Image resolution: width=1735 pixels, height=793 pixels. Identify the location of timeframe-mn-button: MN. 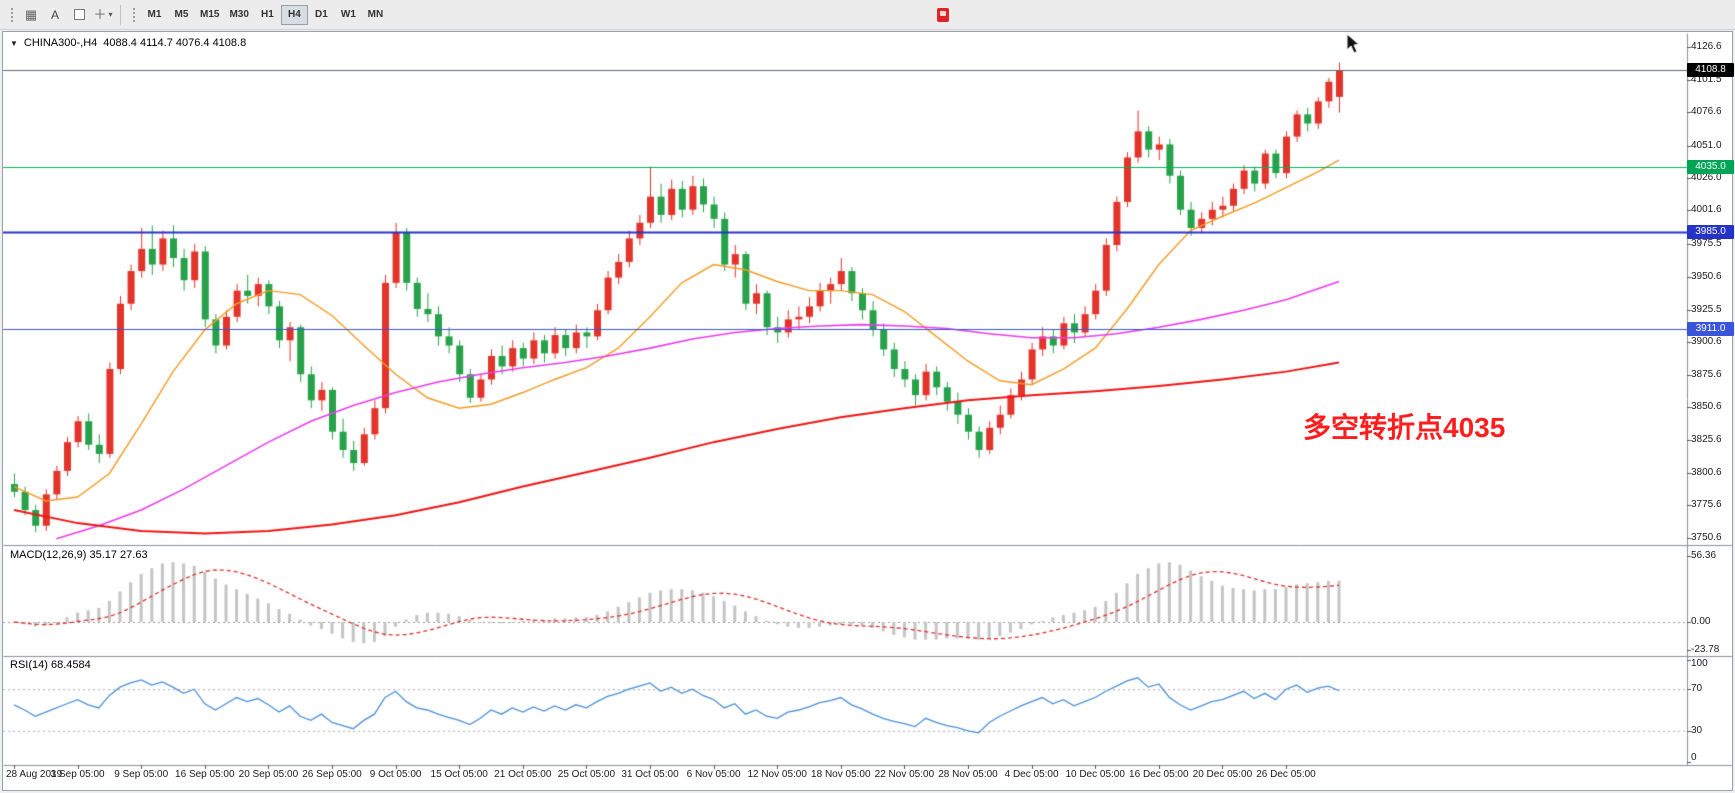
(375, 15).